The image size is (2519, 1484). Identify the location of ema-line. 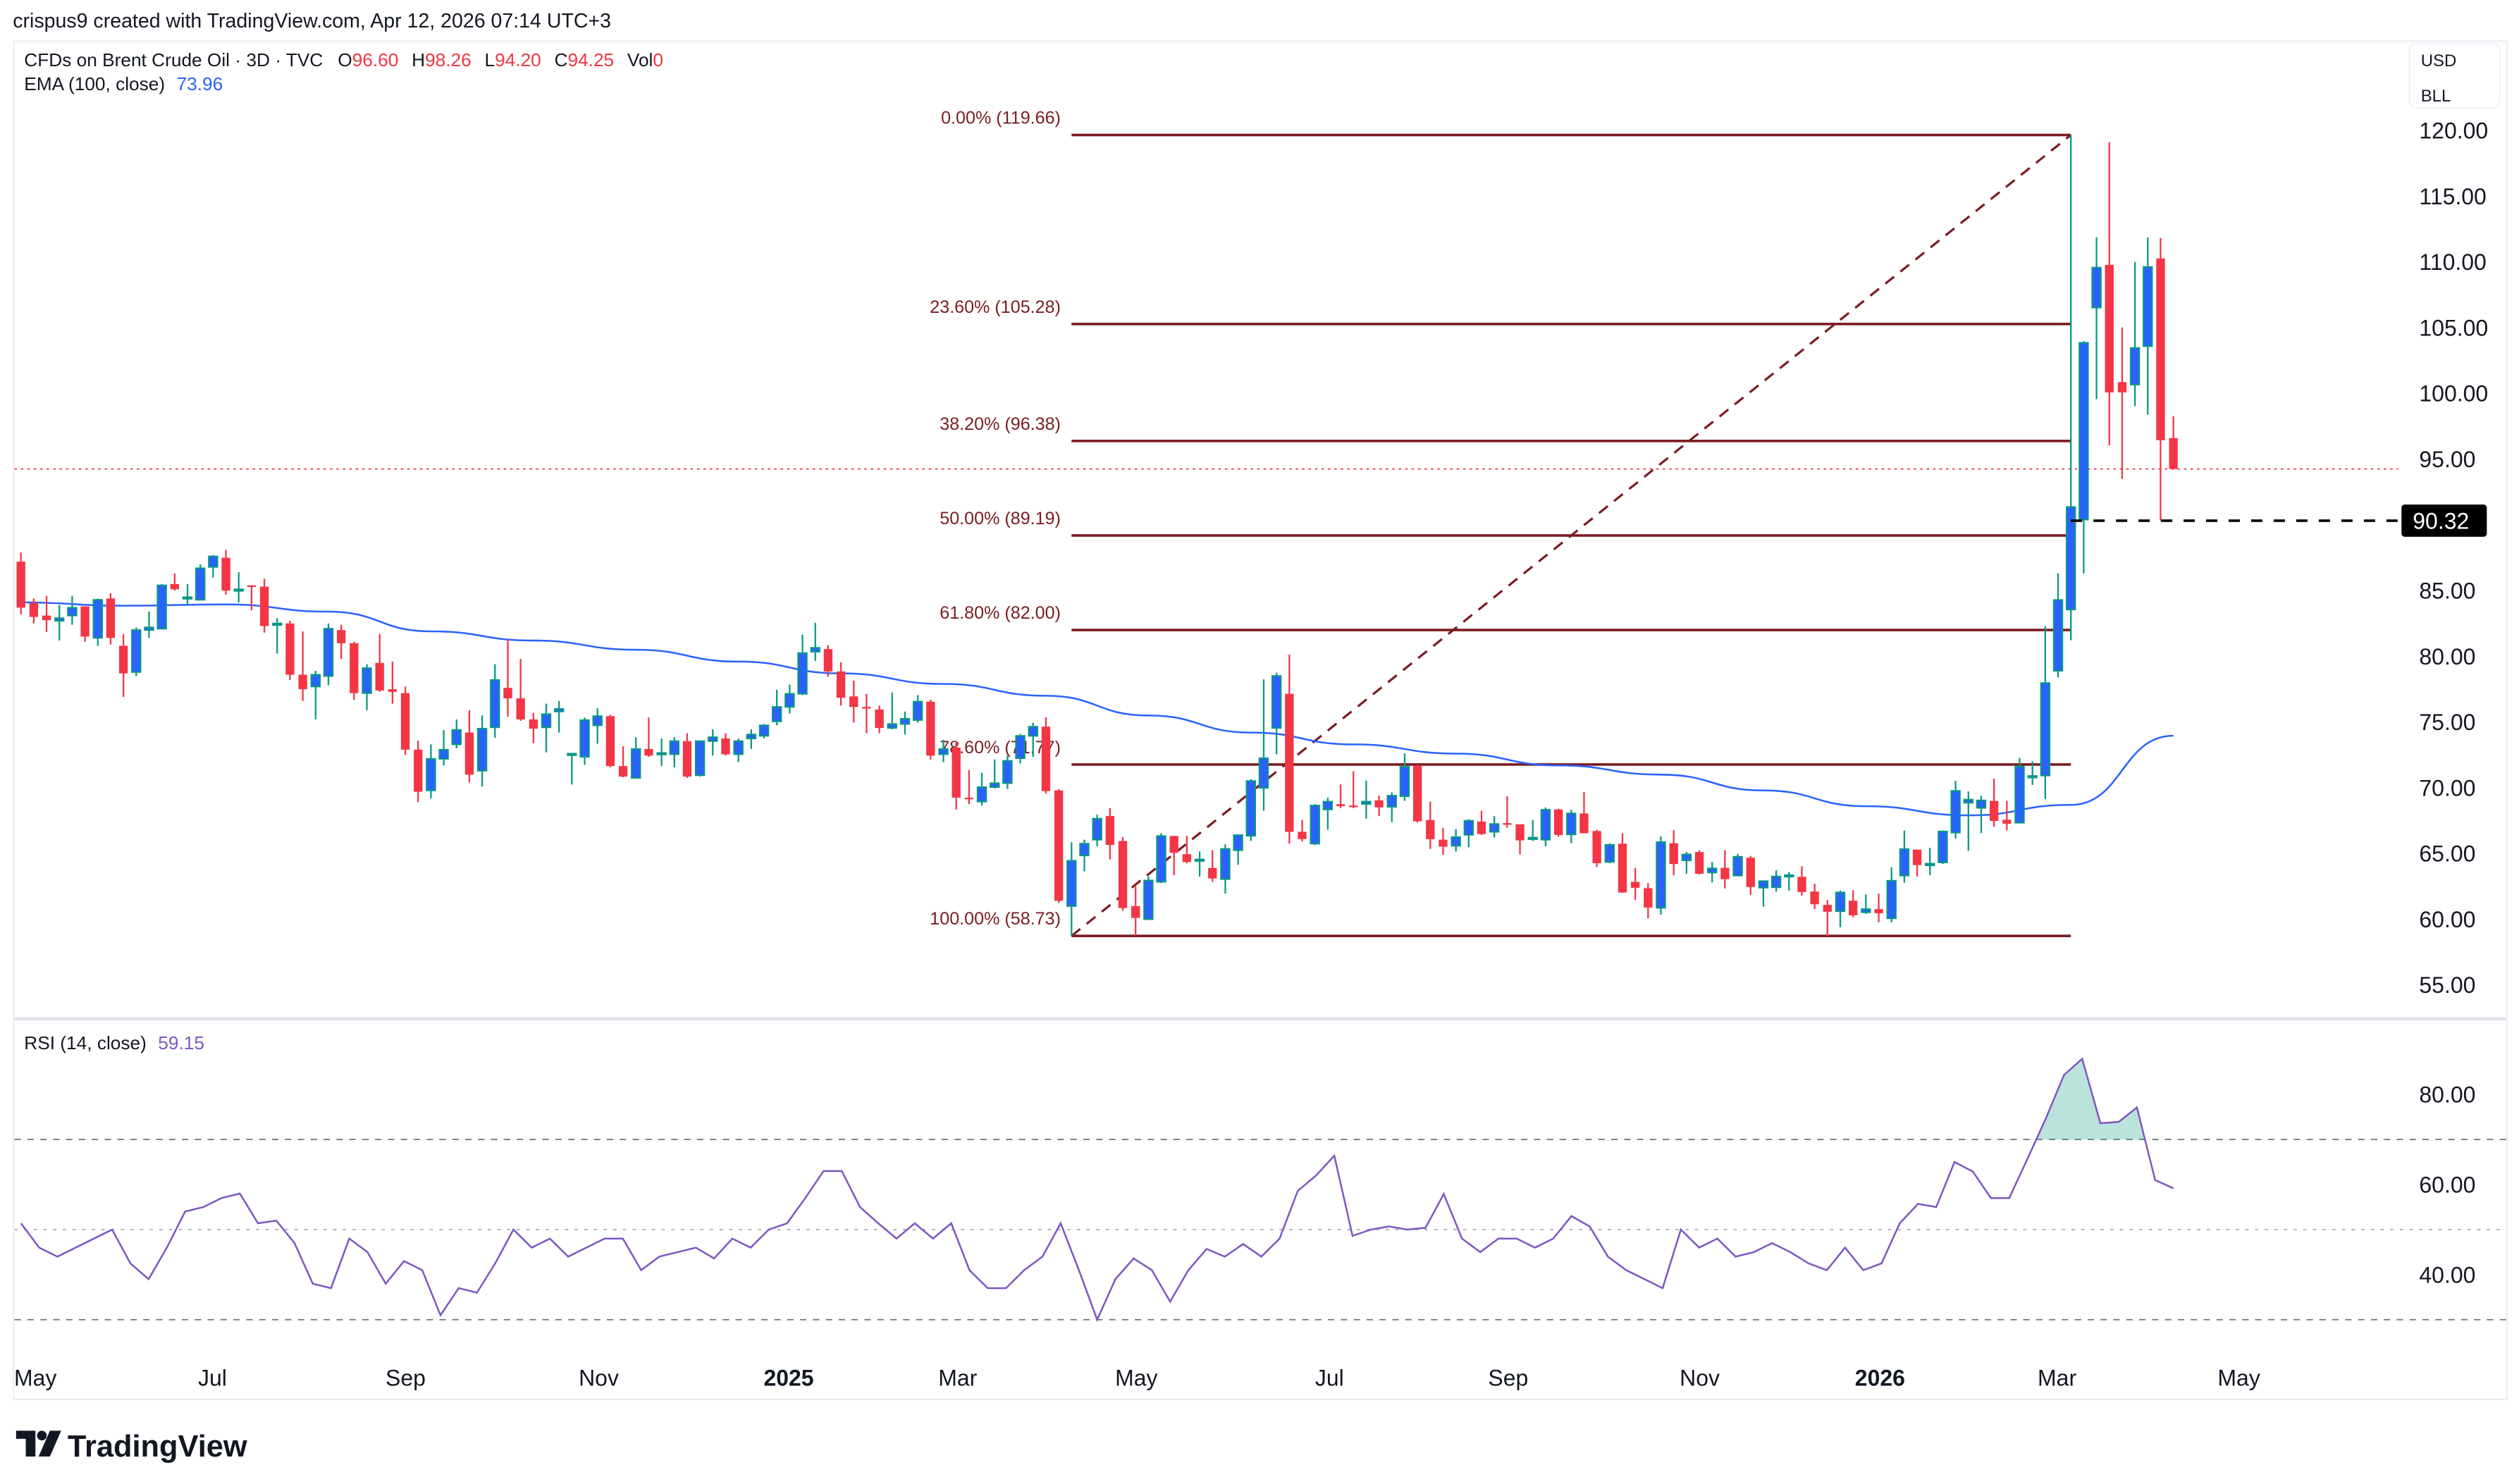
(1097, 709).